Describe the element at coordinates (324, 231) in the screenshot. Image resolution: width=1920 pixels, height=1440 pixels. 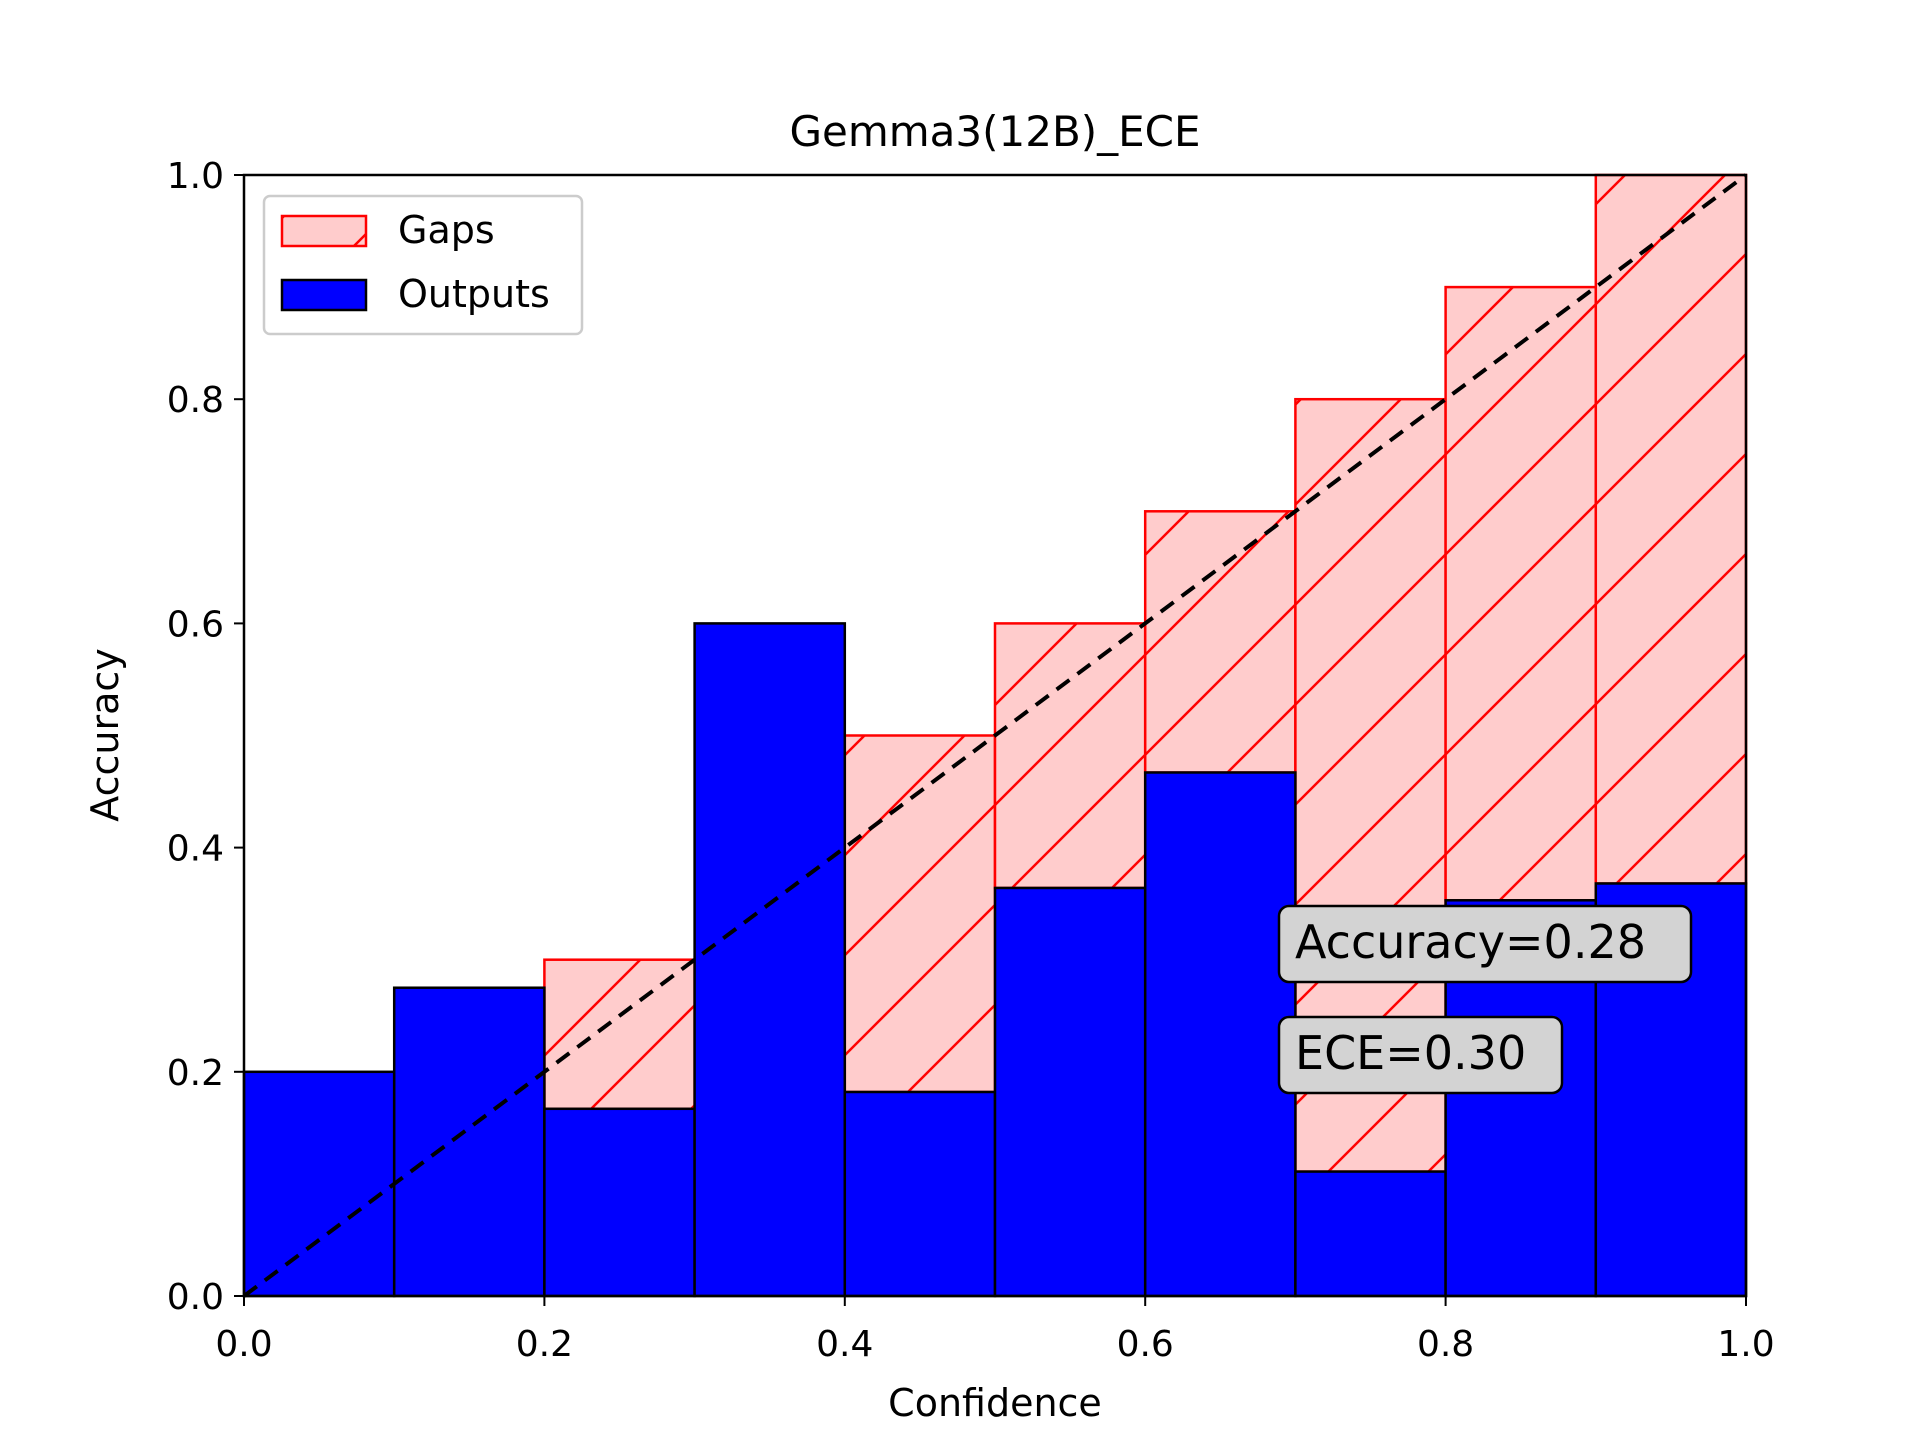
I see `legend-swatch-gaps-hatch` at that location.